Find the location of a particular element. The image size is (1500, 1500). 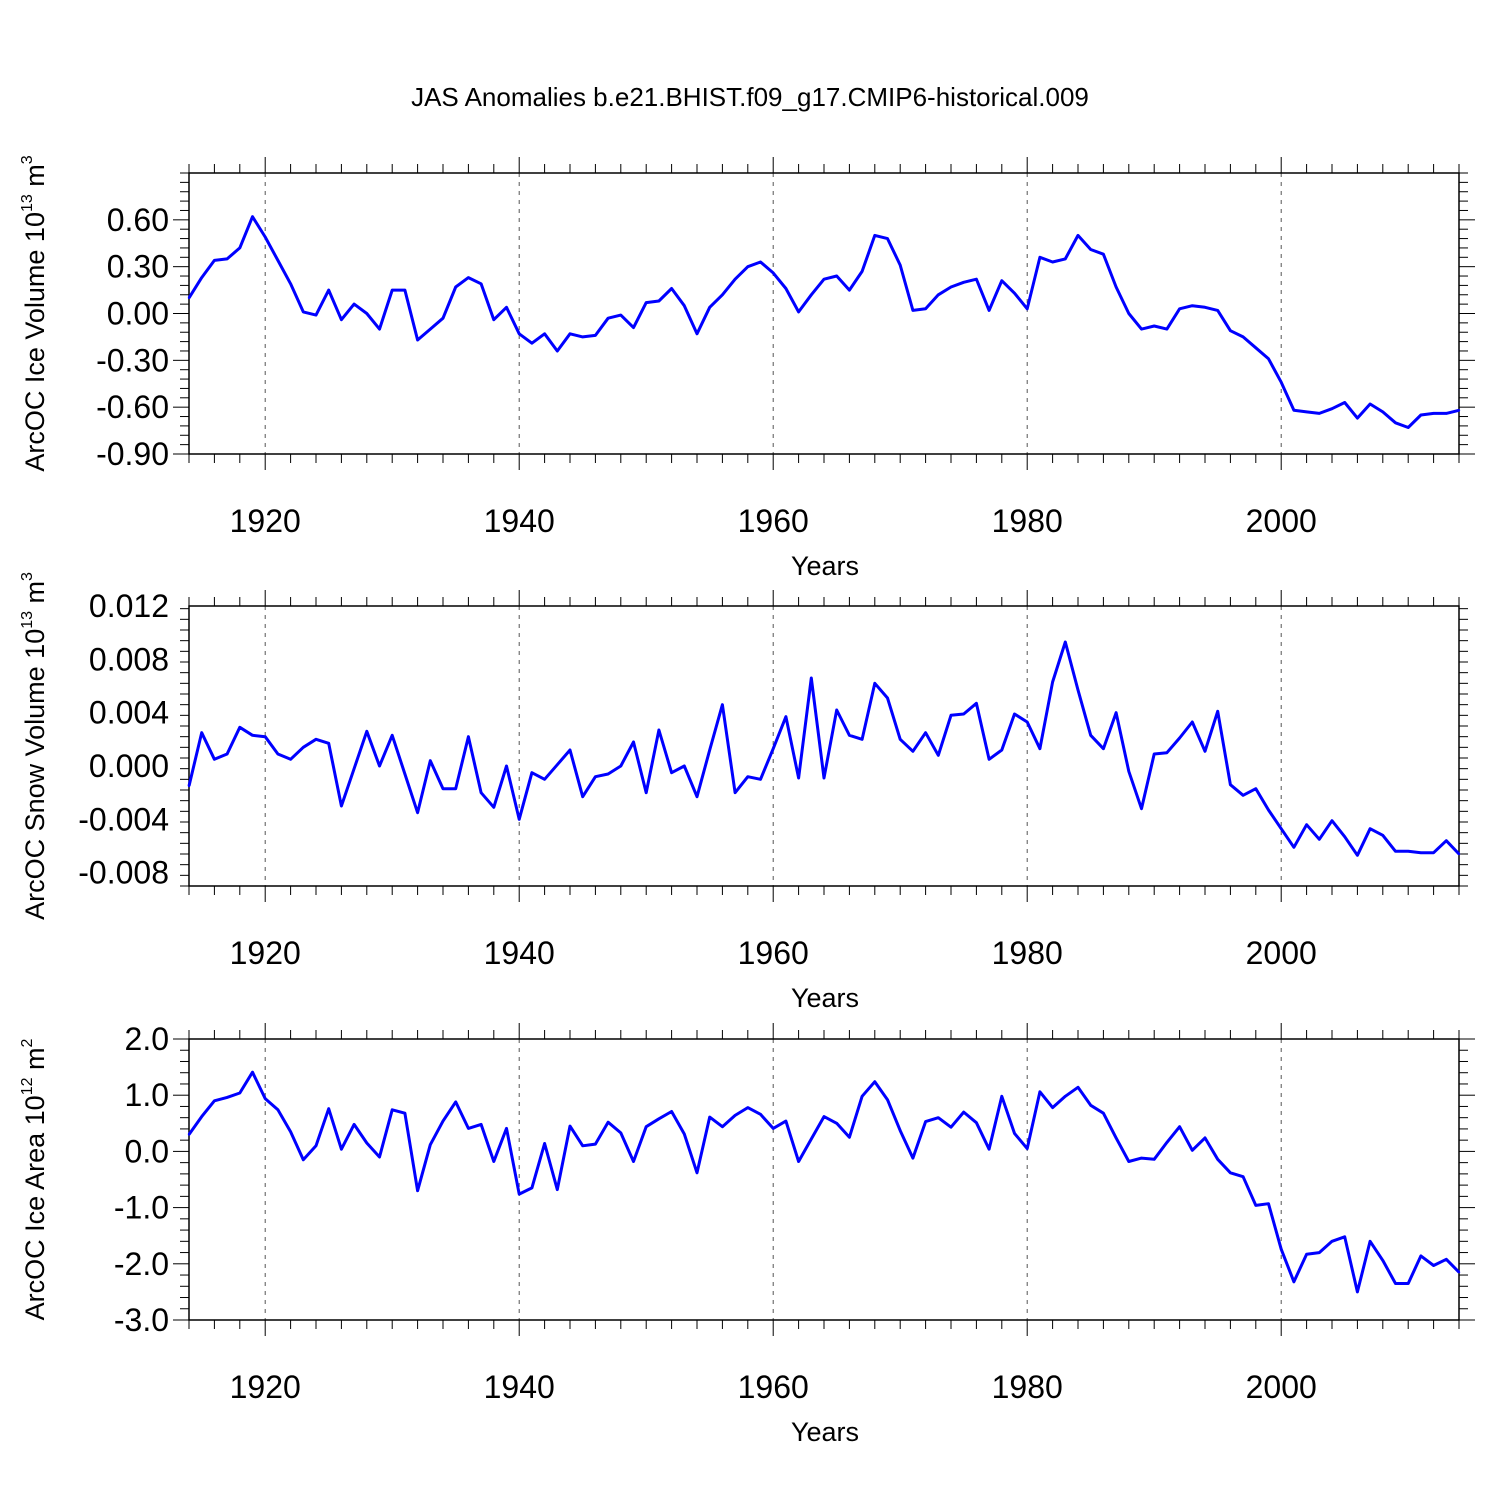

y-tick-label: 0.60 is located at coordinates (138, 220).